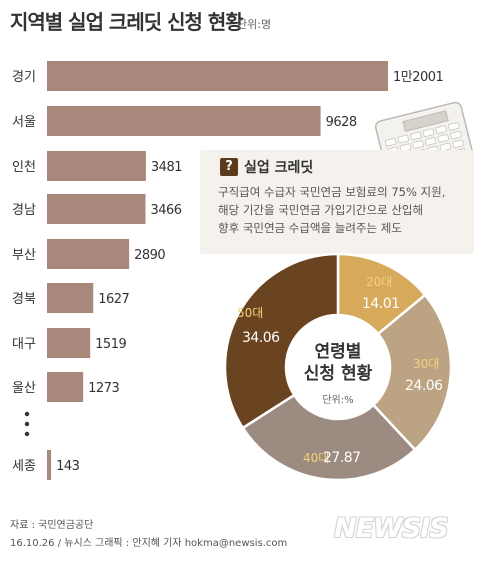 The width and height of the screenshot is (483, 565). What do you see at coordinates (381, 304) in the screenshot?
I see `donut-value-label: 14.01` at bounding box center [381, 304].